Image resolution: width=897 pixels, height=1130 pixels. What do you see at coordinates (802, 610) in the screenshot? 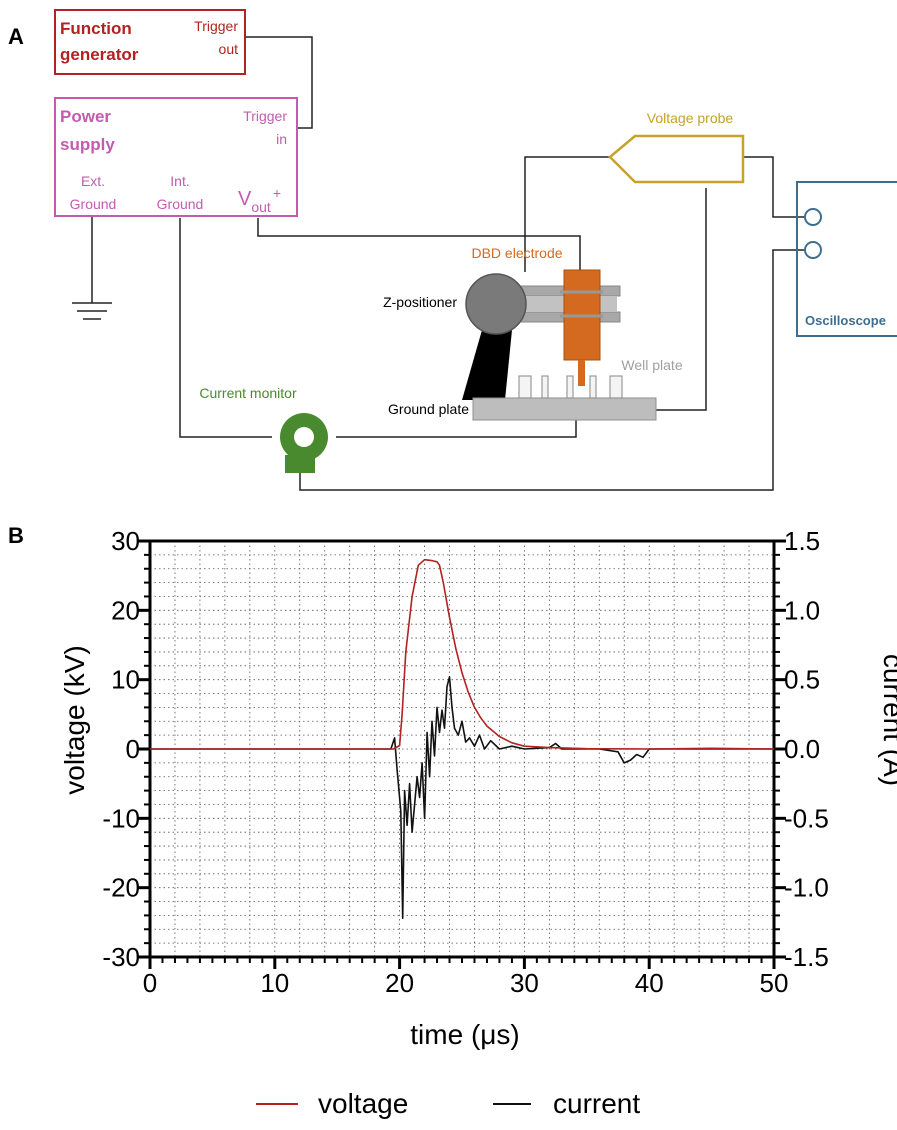
I see `y2-tick-label: 1.0` at bounding box center [802, 610].